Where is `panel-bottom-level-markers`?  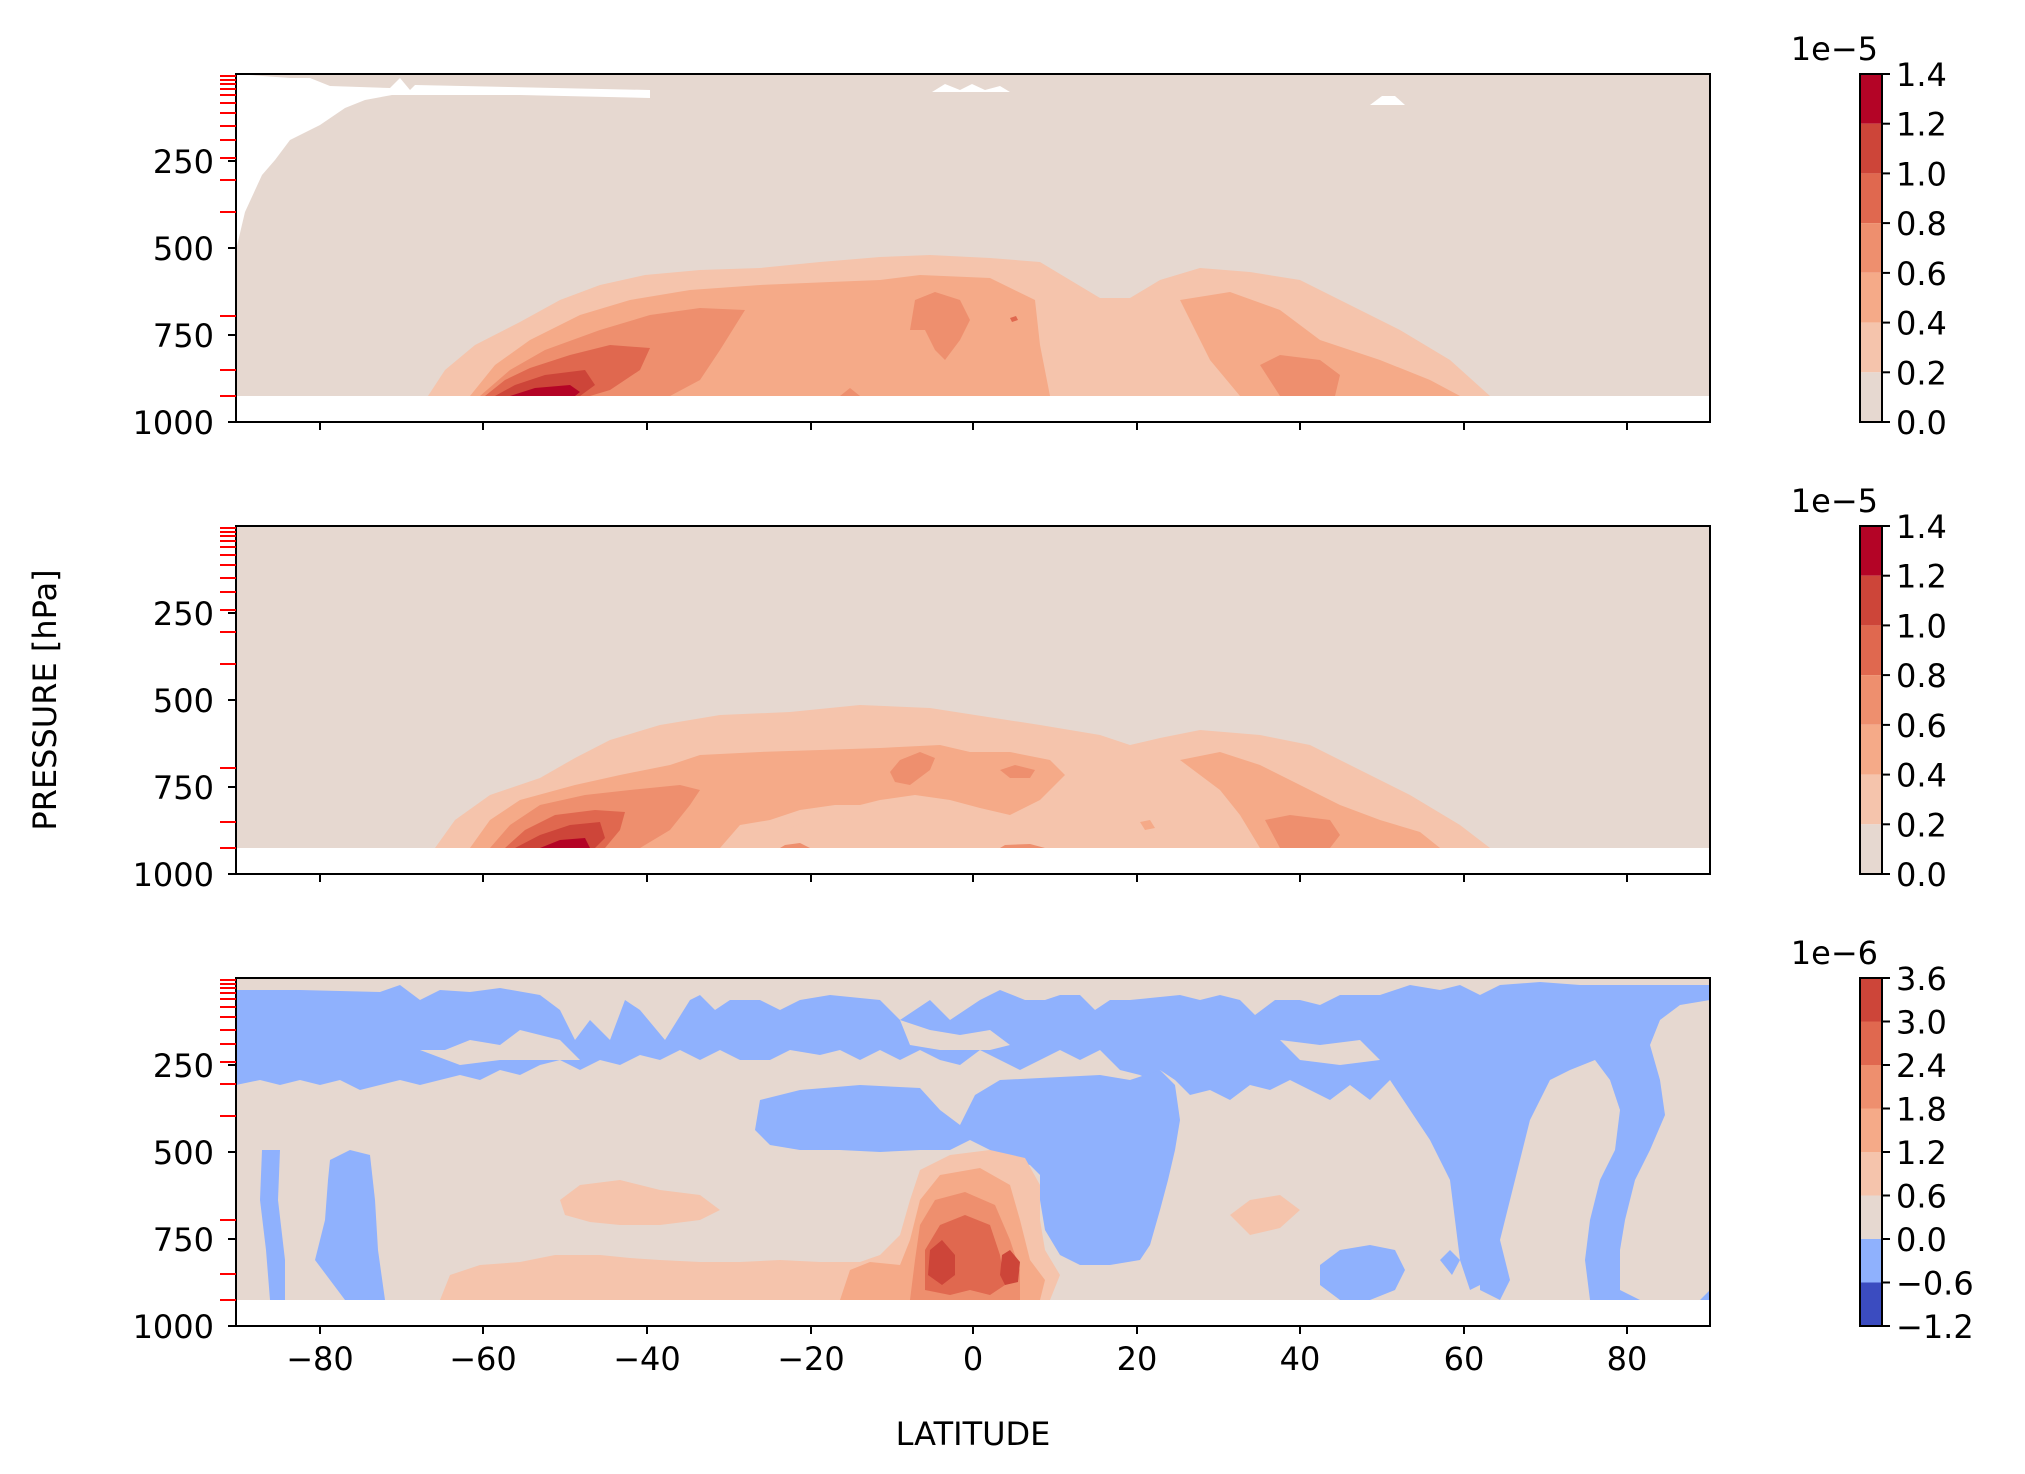 panel-bottom-level-markers is located at coordinates (228, 1140).